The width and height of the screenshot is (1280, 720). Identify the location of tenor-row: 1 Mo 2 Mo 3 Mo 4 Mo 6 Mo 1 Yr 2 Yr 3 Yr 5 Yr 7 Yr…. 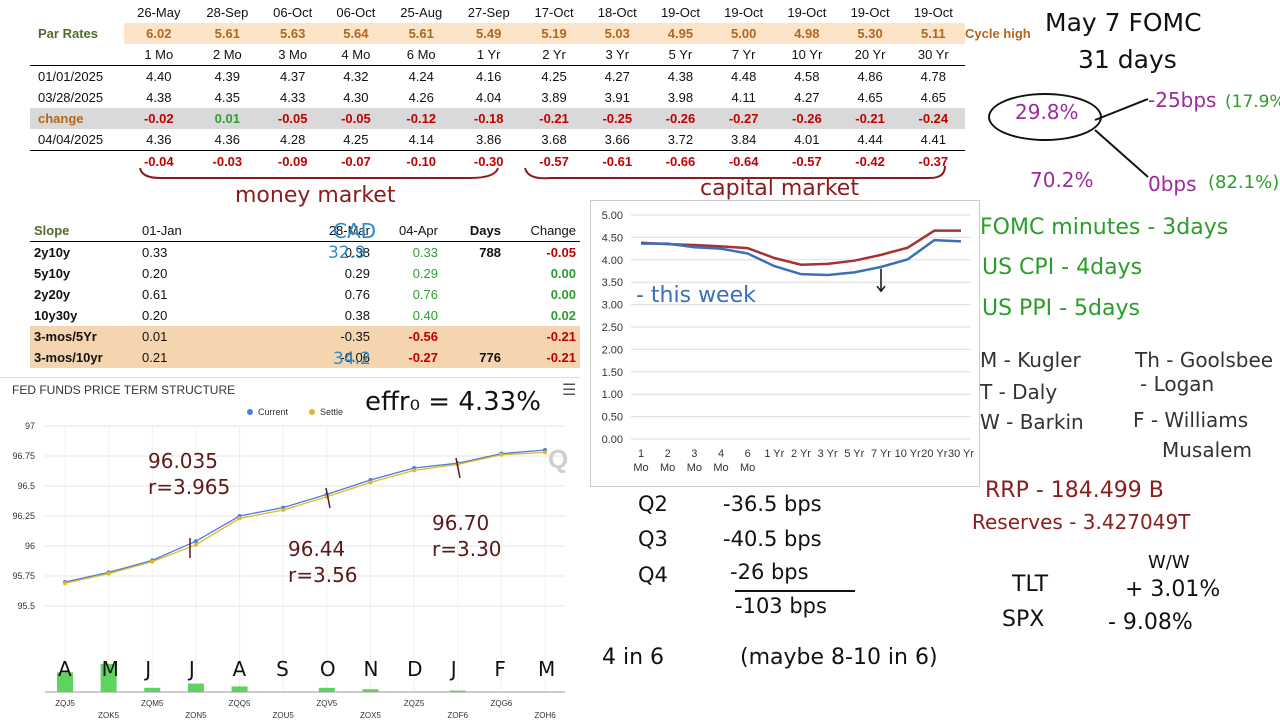
(497, 55).